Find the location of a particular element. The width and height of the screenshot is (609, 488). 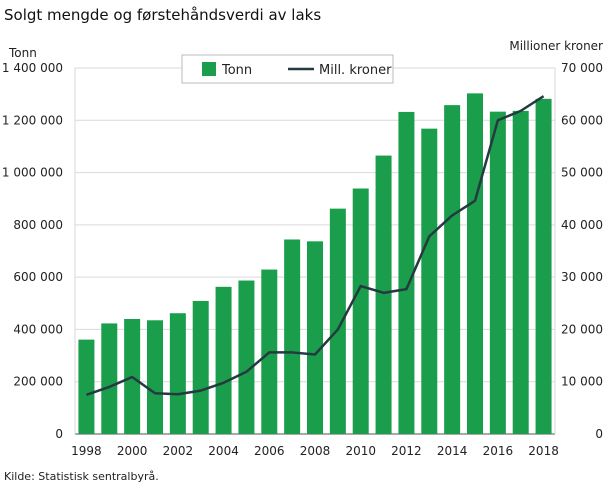

bar-2013 is located at coordinates (429, 281).